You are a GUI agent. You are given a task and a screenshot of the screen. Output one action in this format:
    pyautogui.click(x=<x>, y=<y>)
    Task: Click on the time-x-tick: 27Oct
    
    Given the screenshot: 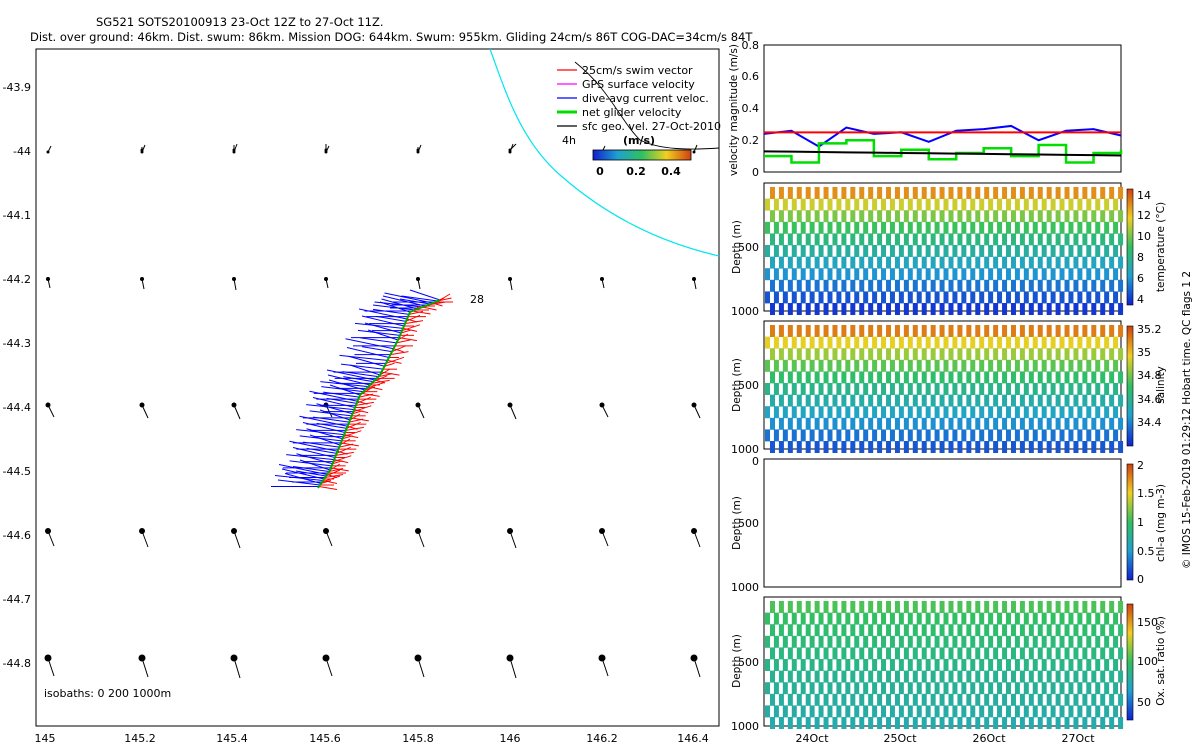 What is the action you would take?
    pyautogui.click(x=1078, y=738)
    